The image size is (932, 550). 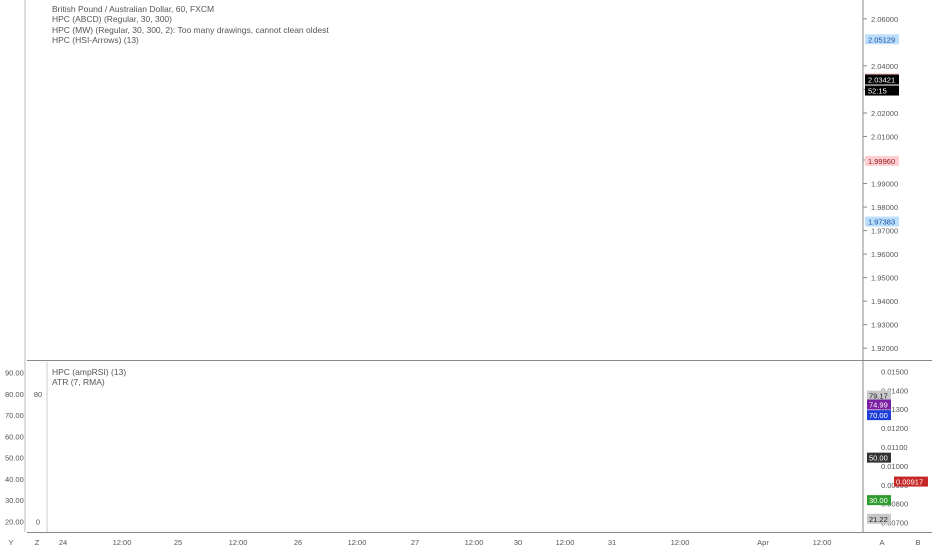 What do you see at coordinates (14, 479) in the screenshot?
I see `rsi-tick-label: 40.00` at bounding box center [14, 479].